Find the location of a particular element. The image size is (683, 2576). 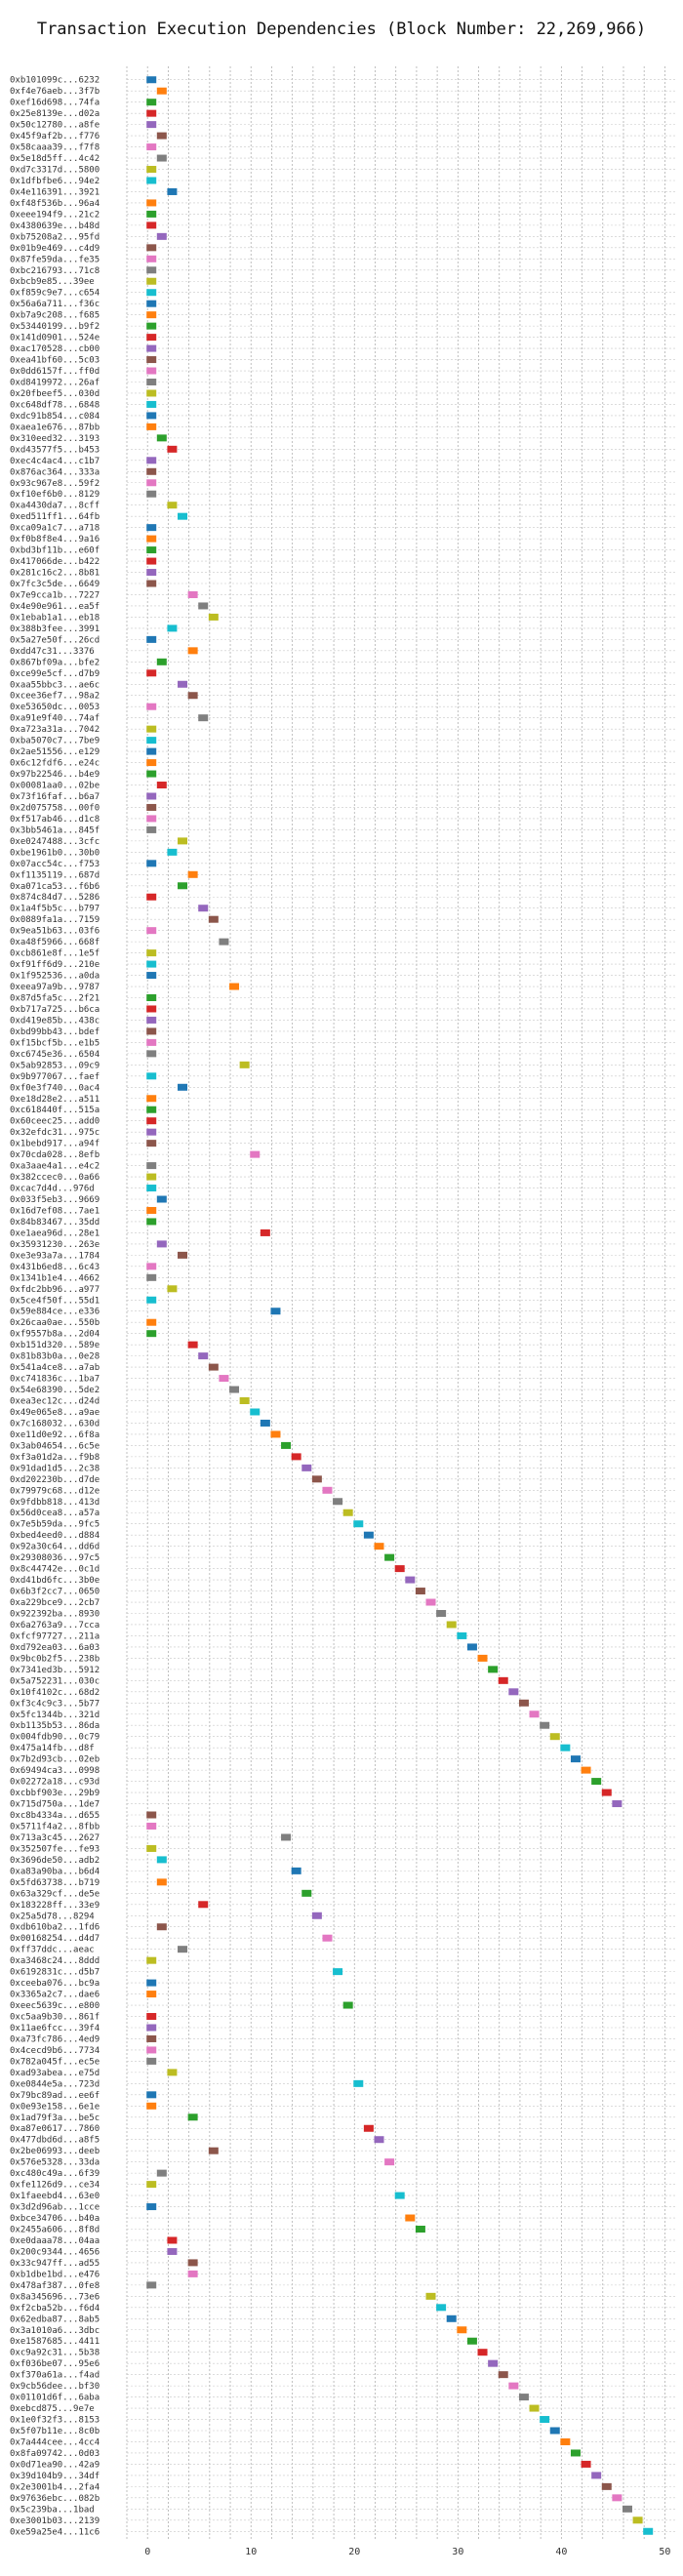

tx-label: 0x5fc1344b...321d is located at coordinates (55, 1715).